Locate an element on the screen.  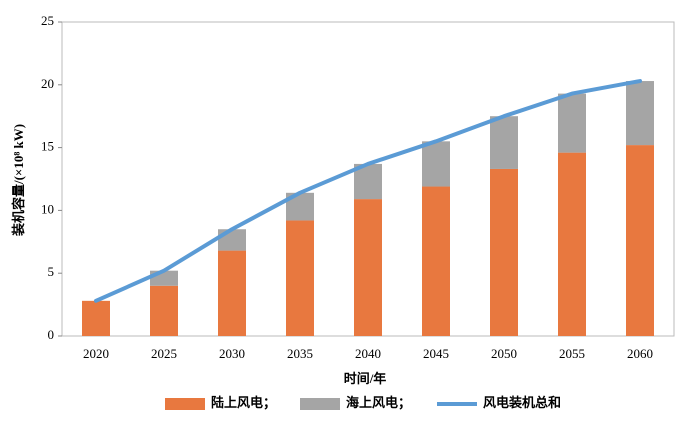
y-tick-label: 5 is located at coordinates (51, 271).